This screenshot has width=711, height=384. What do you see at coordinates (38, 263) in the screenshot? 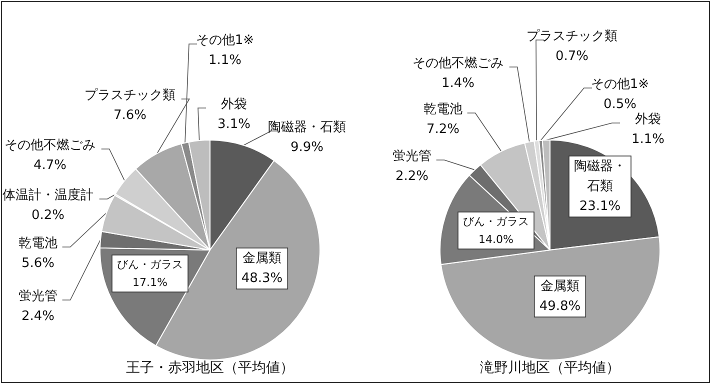
I see `data-label: 5.6%` at bounding box center [38, 263].